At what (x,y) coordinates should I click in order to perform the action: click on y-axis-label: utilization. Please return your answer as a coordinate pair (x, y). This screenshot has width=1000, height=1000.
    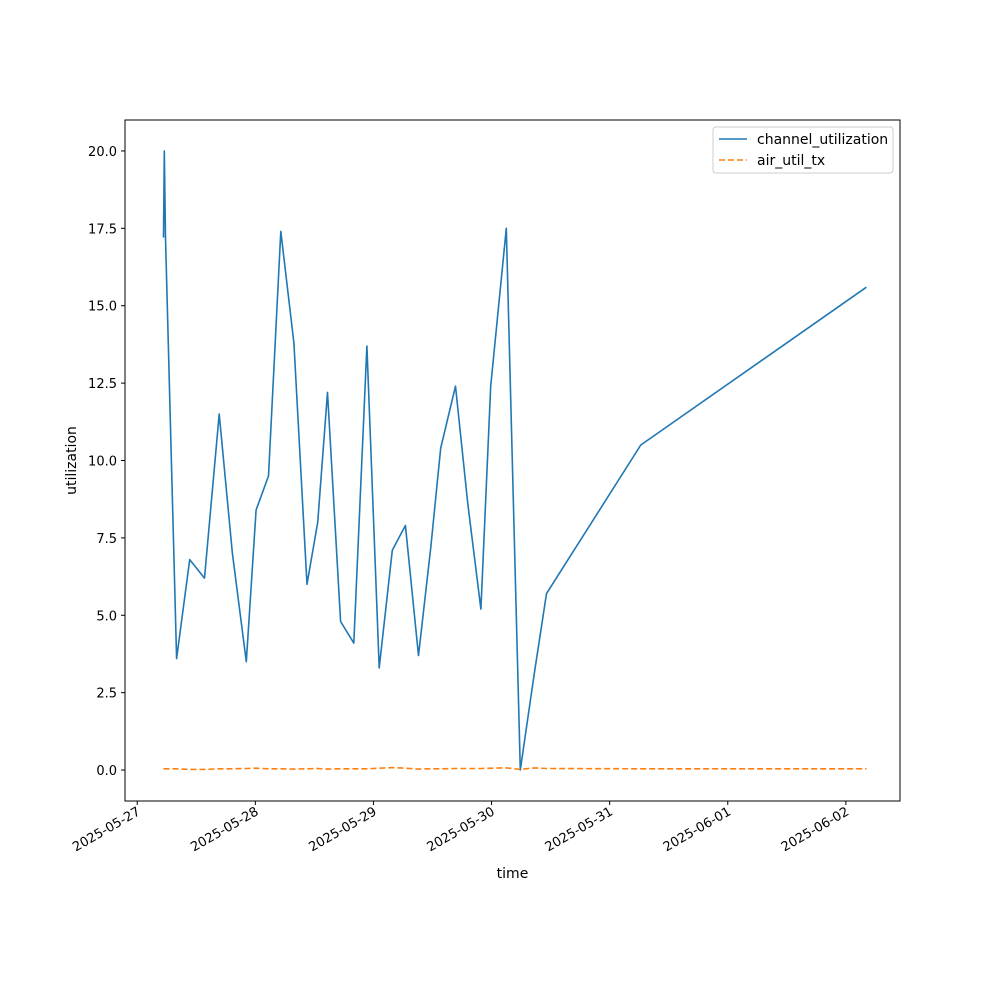
    Looking at the image, I should click on (72, 460).